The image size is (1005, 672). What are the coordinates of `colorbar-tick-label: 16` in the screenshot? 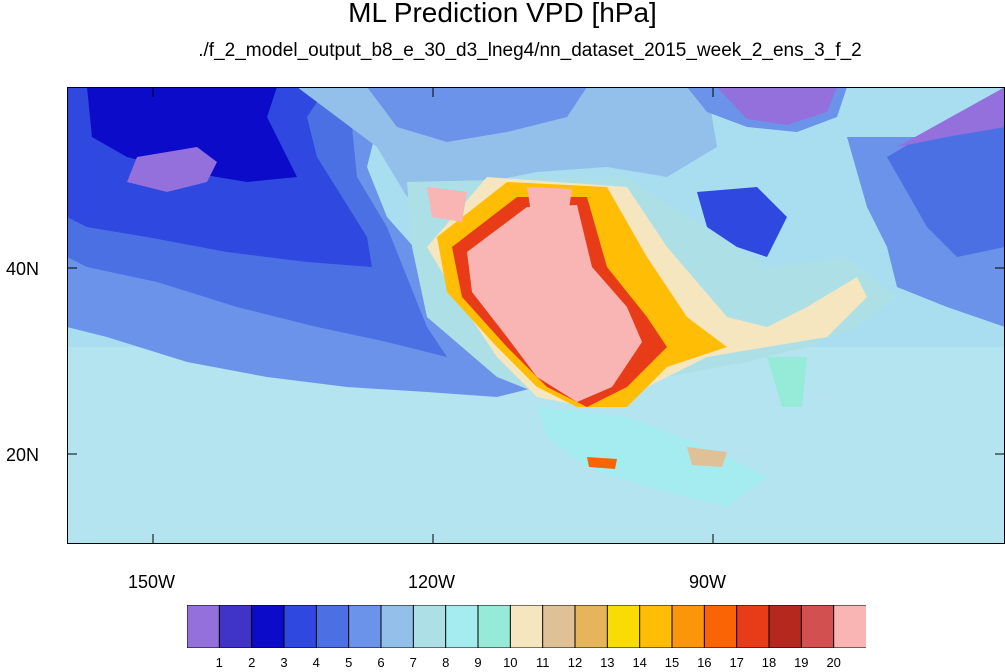 It's located at (704, 662).